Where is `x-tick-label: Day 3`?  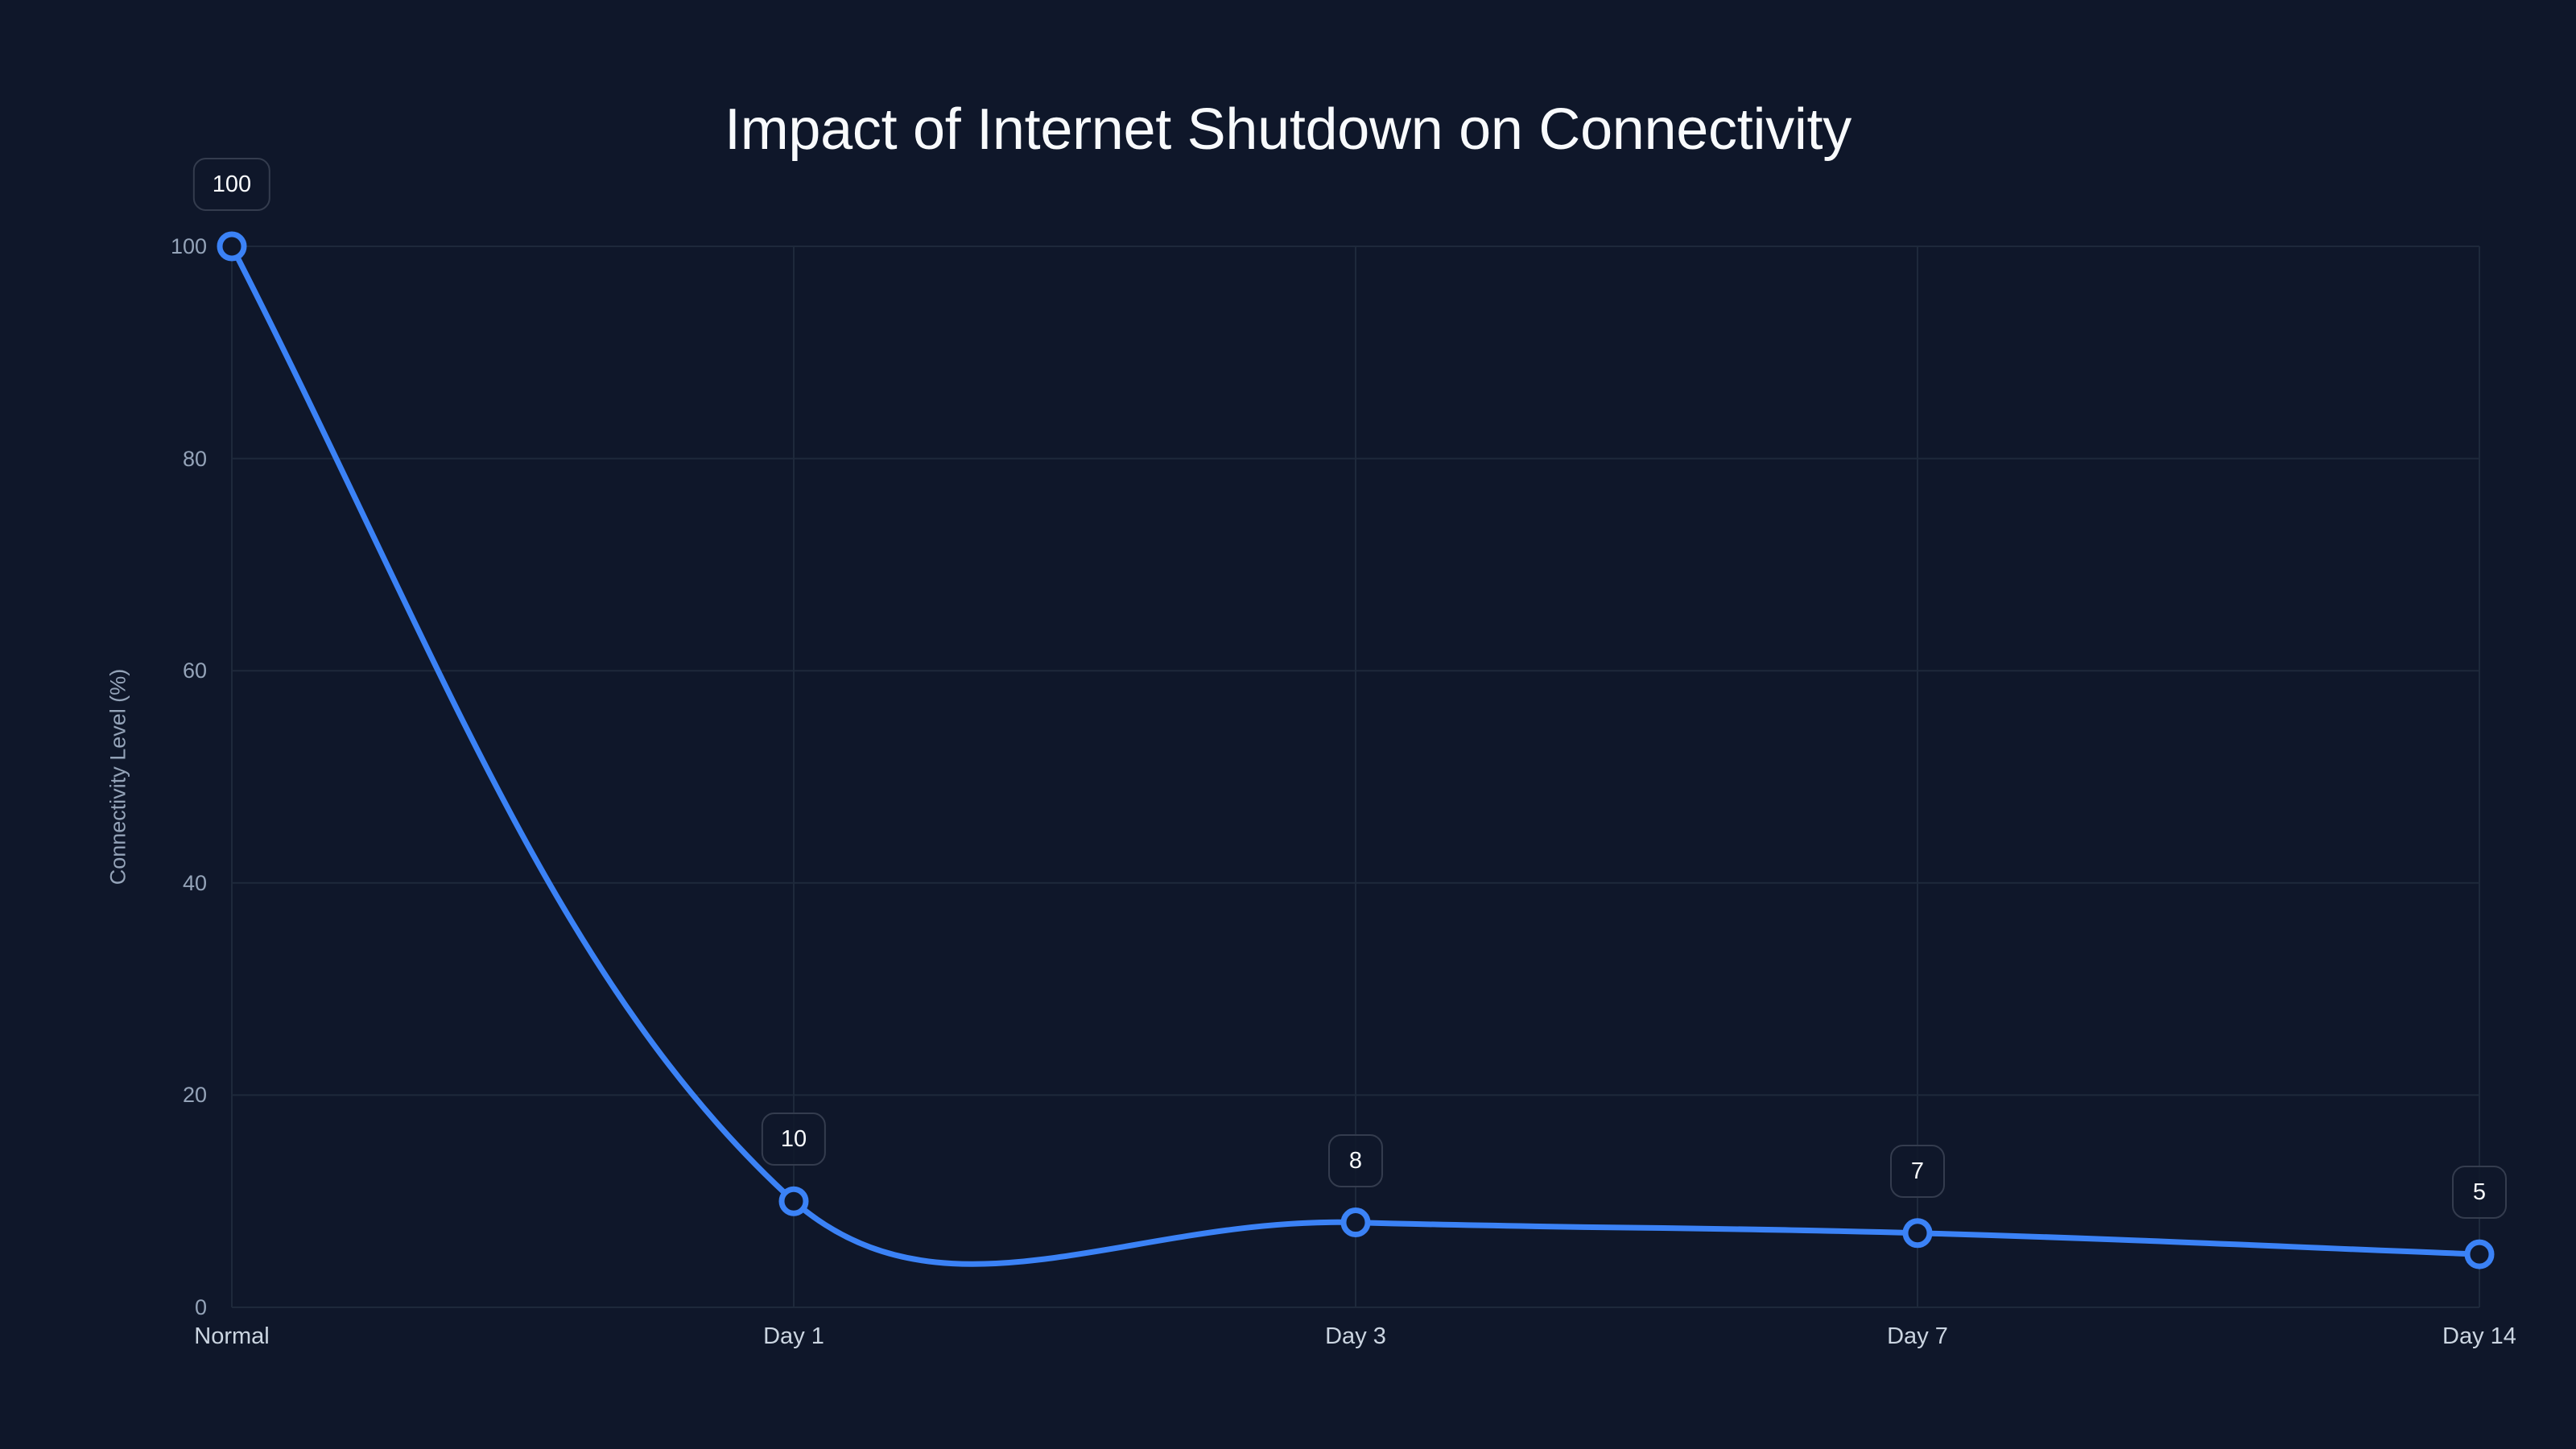 x-tick-label: Day 3 is located at coordinates (1355, 1336).